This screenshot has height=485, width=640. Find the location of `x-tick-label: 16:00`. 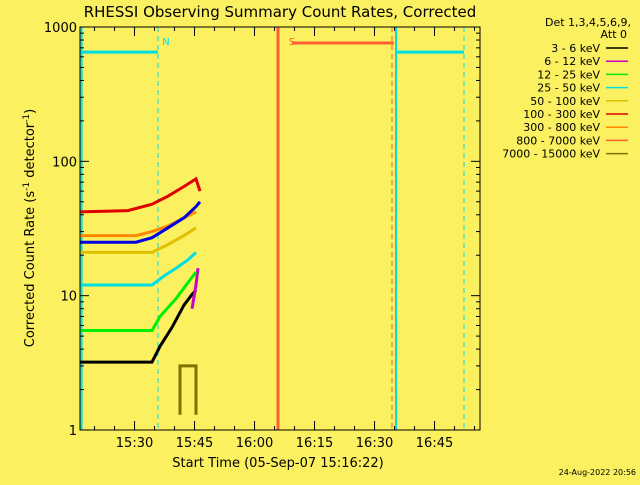

x-tick-label: 16:00 is located at coordinates (254, 443).